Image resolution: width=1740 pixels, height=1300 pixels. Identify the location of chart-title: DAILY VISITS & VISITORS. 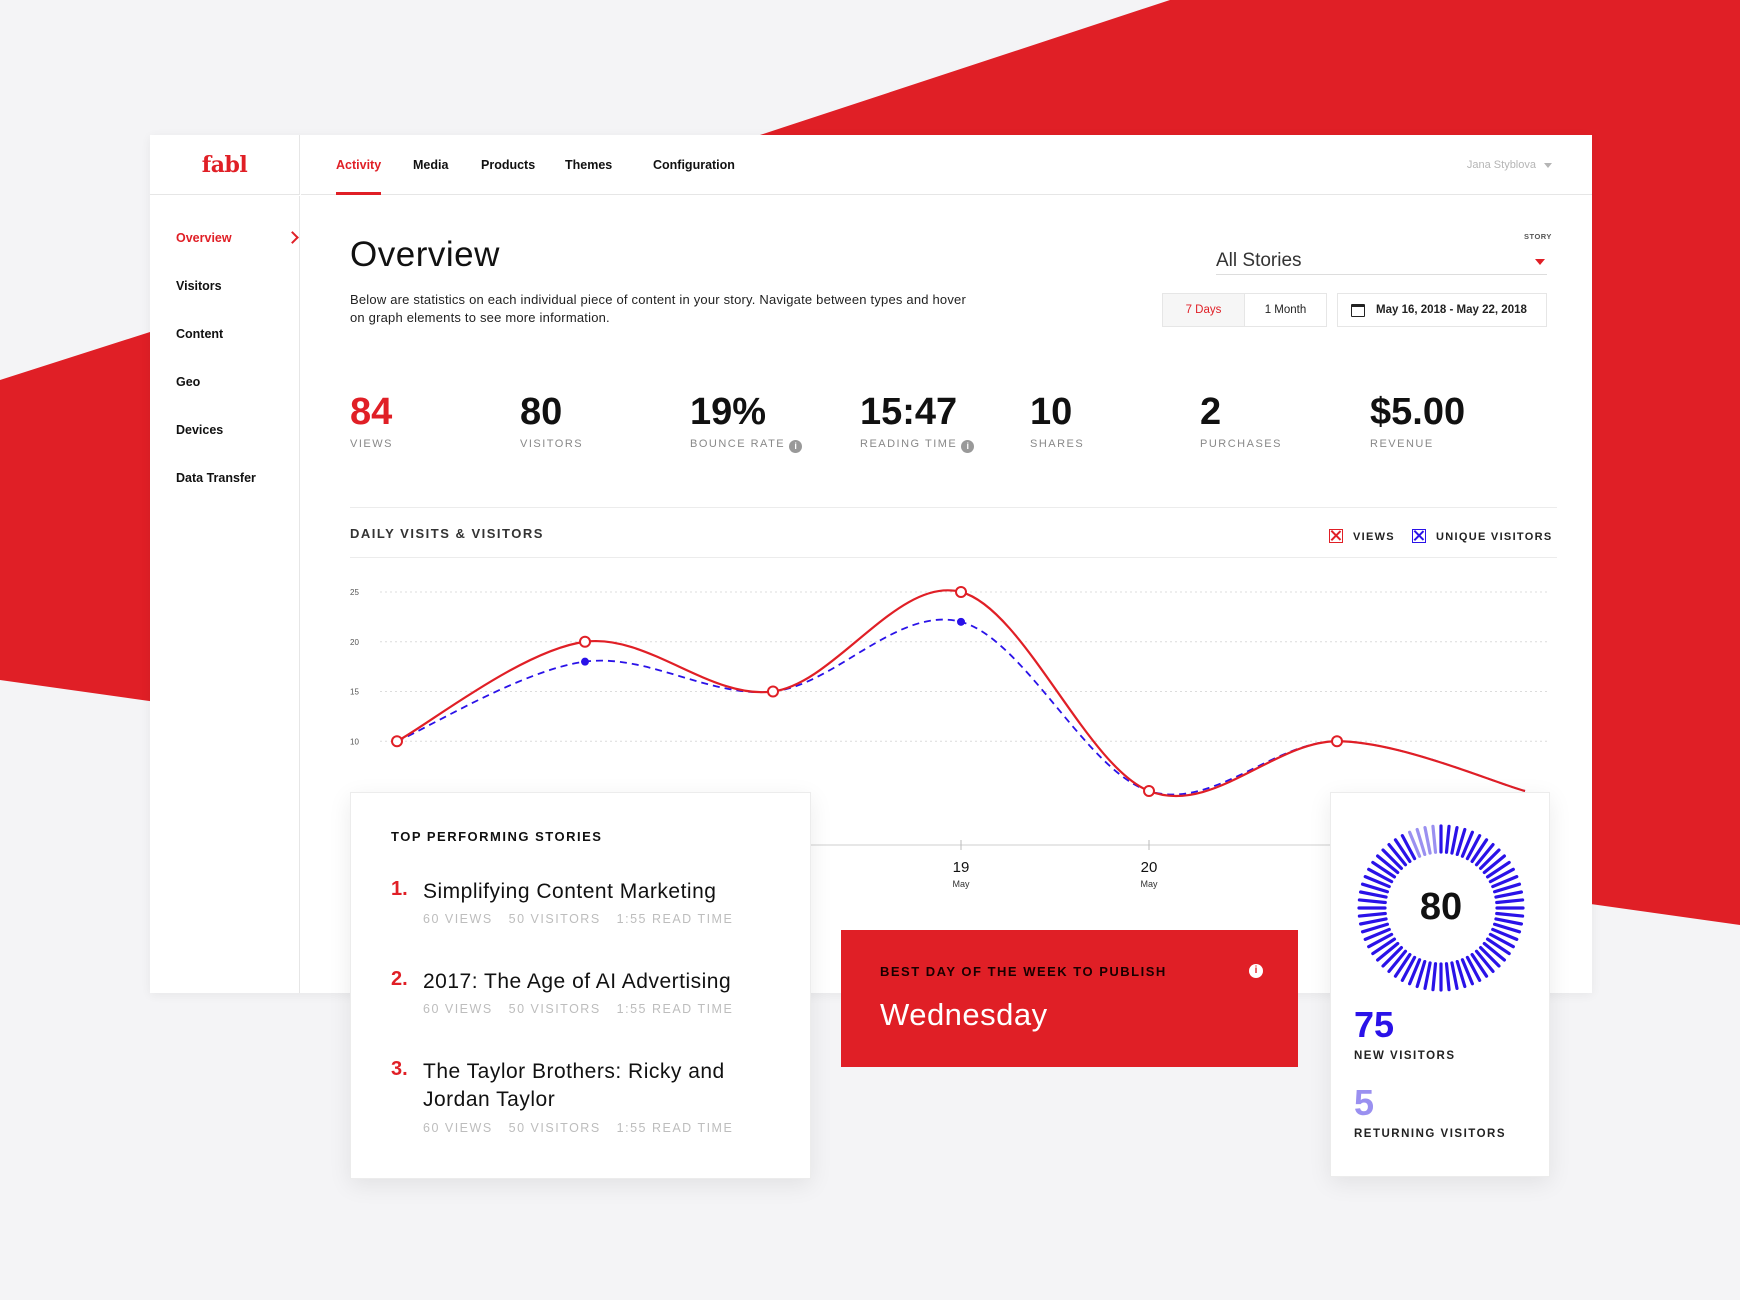
(447, 533).